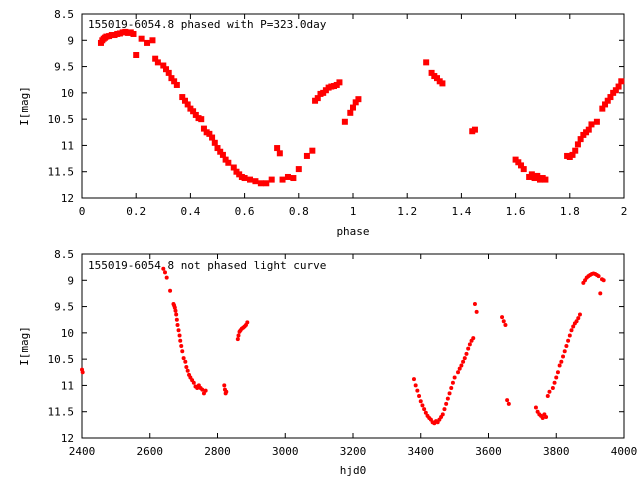  I want to click on x-tick-label: 0.2, so click(136, 211).